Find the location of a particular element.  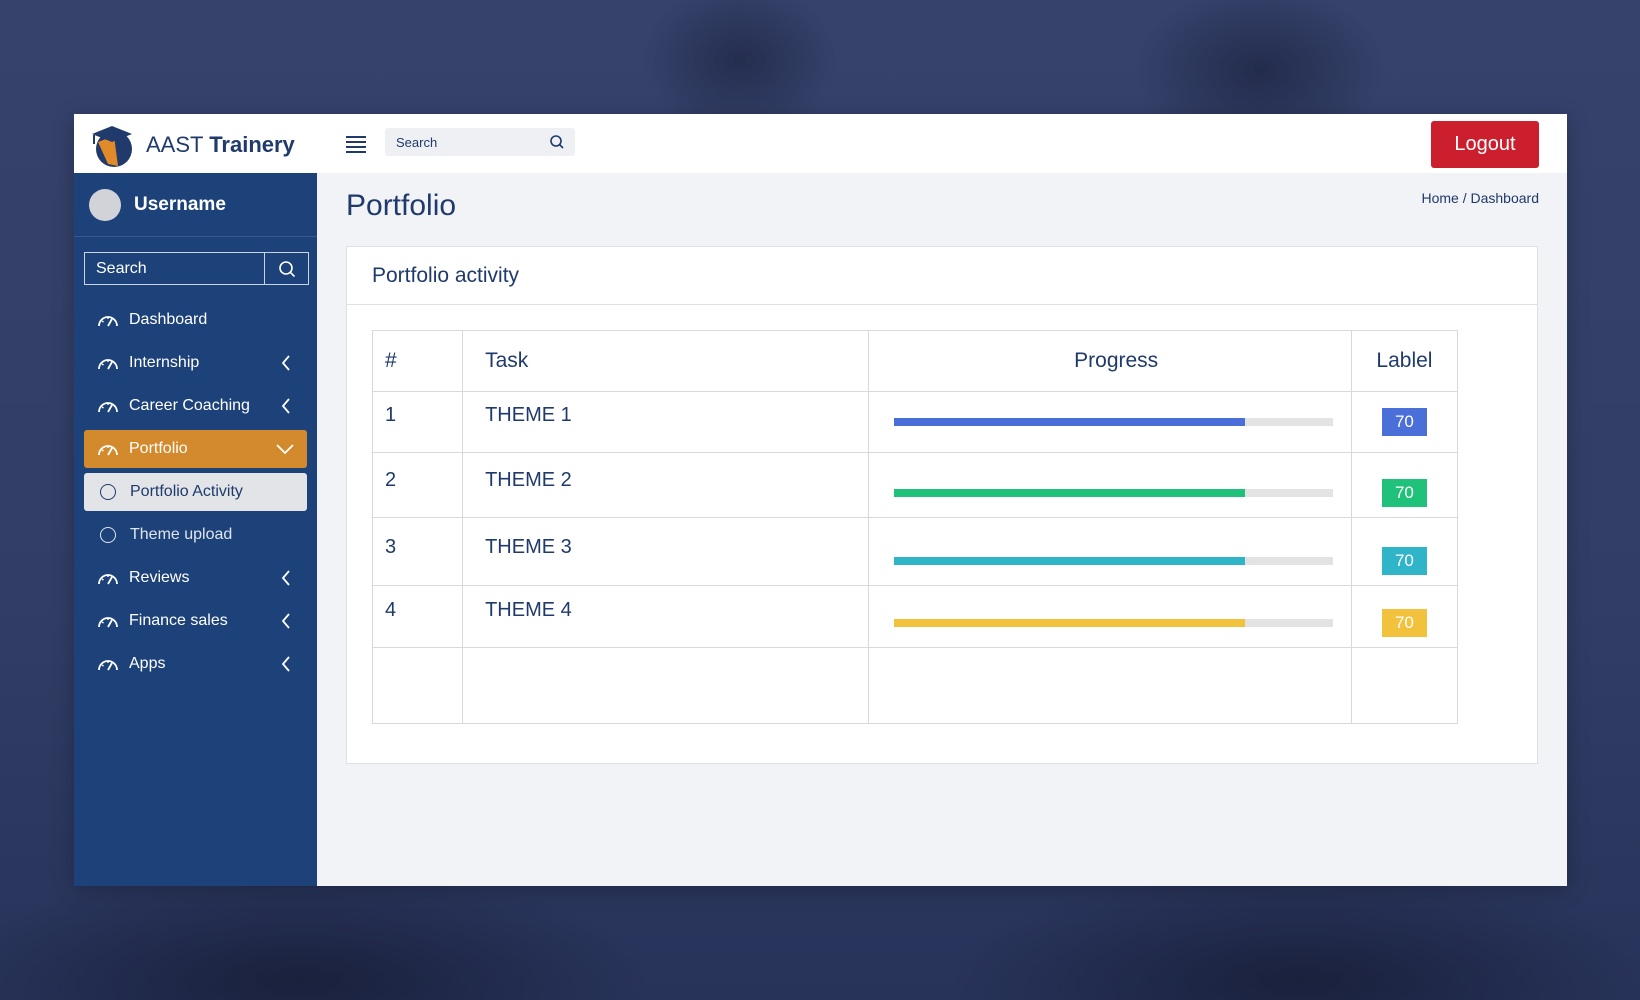

sidebar-subitem-portfolio-activity: Portfolio Activity is located at coordinates (195, 492).